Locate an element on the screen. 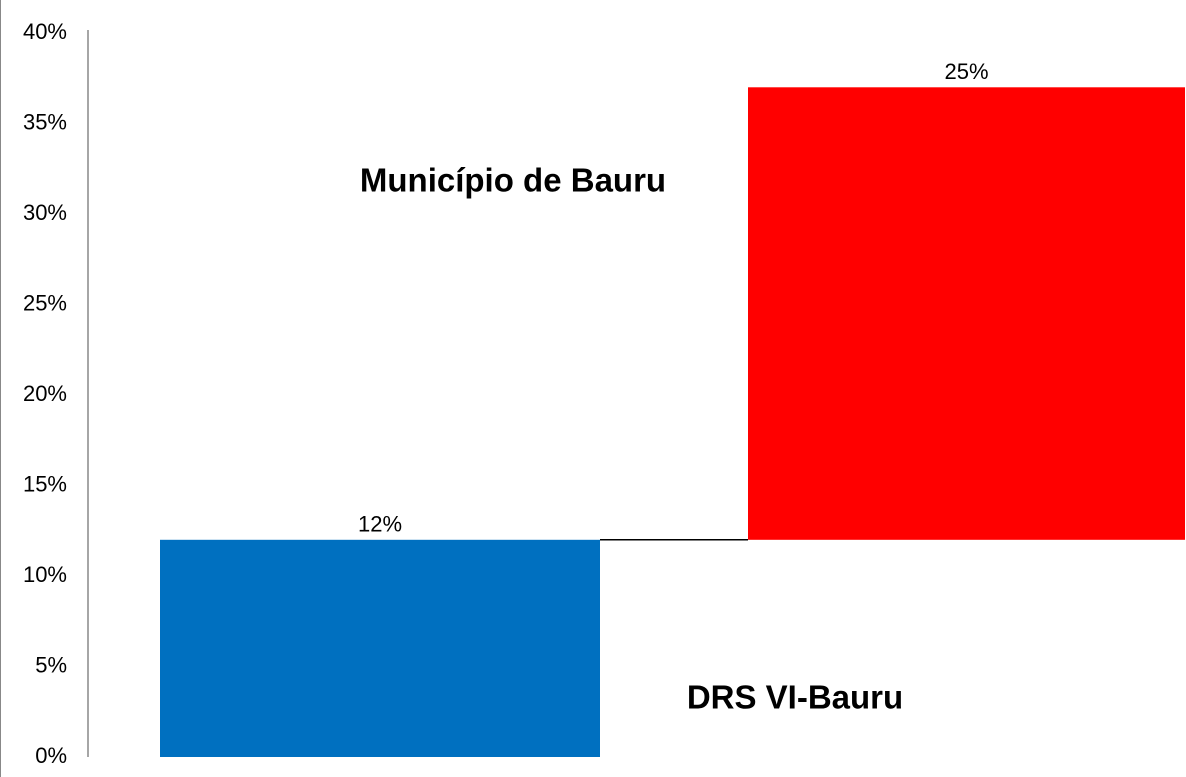 The image size is (1186, 777). y-tick-label: 0% is located at coordinates (51, 755).